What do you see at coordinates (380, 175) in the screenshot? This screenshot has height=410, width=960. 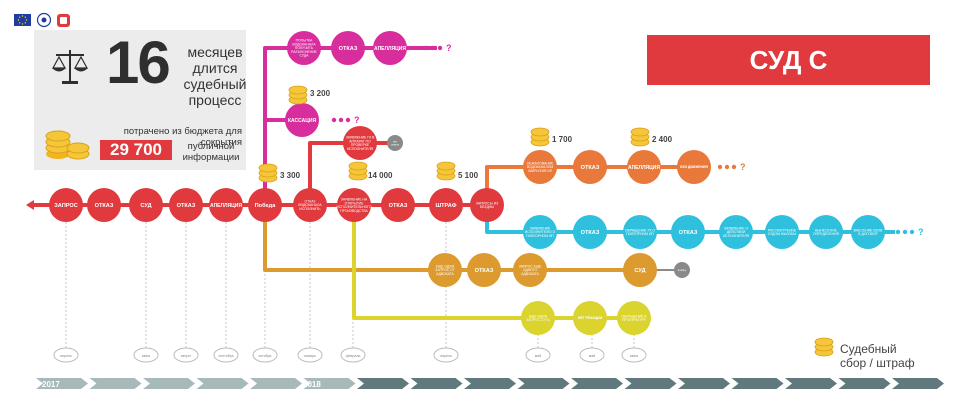 I see `fee-14000: 14 000` at bounding box center [380, 175].